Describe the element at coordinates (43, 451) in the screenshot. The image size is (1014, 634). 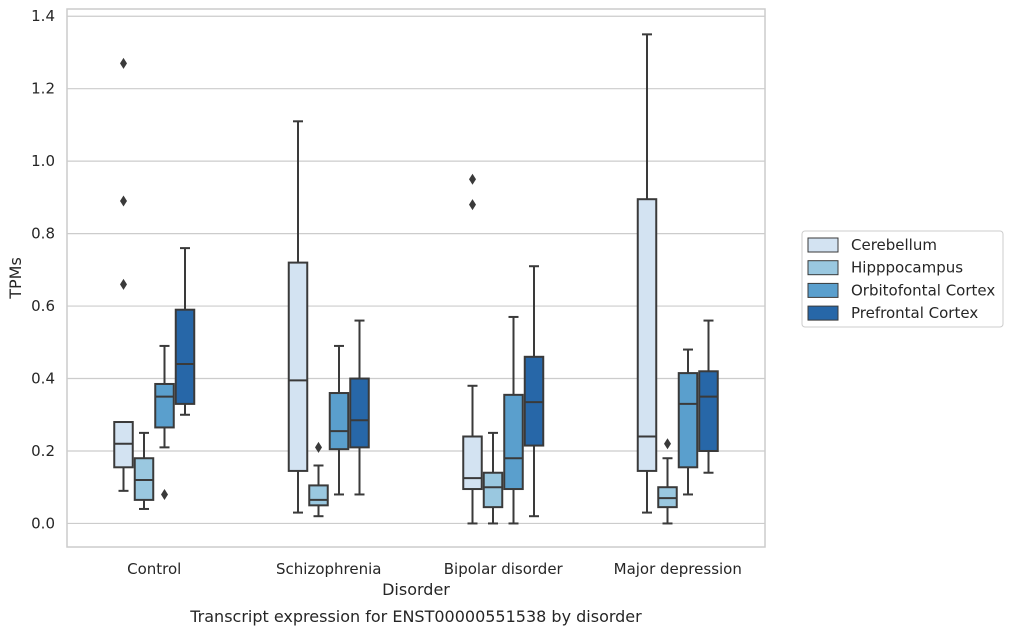
I see `y-tick-label: 0.2` at that location.